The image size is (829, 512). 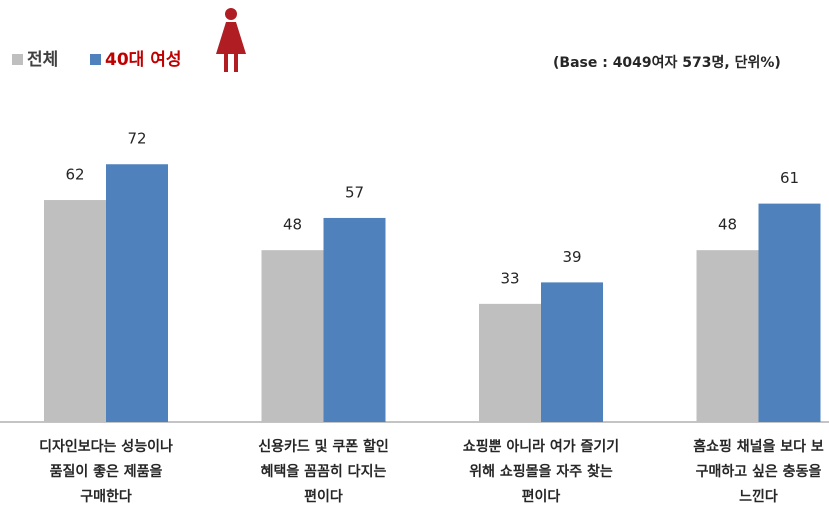 I want to click on x-tick-label: 품질이 좋은 제품을, so click(x=106, y=471).